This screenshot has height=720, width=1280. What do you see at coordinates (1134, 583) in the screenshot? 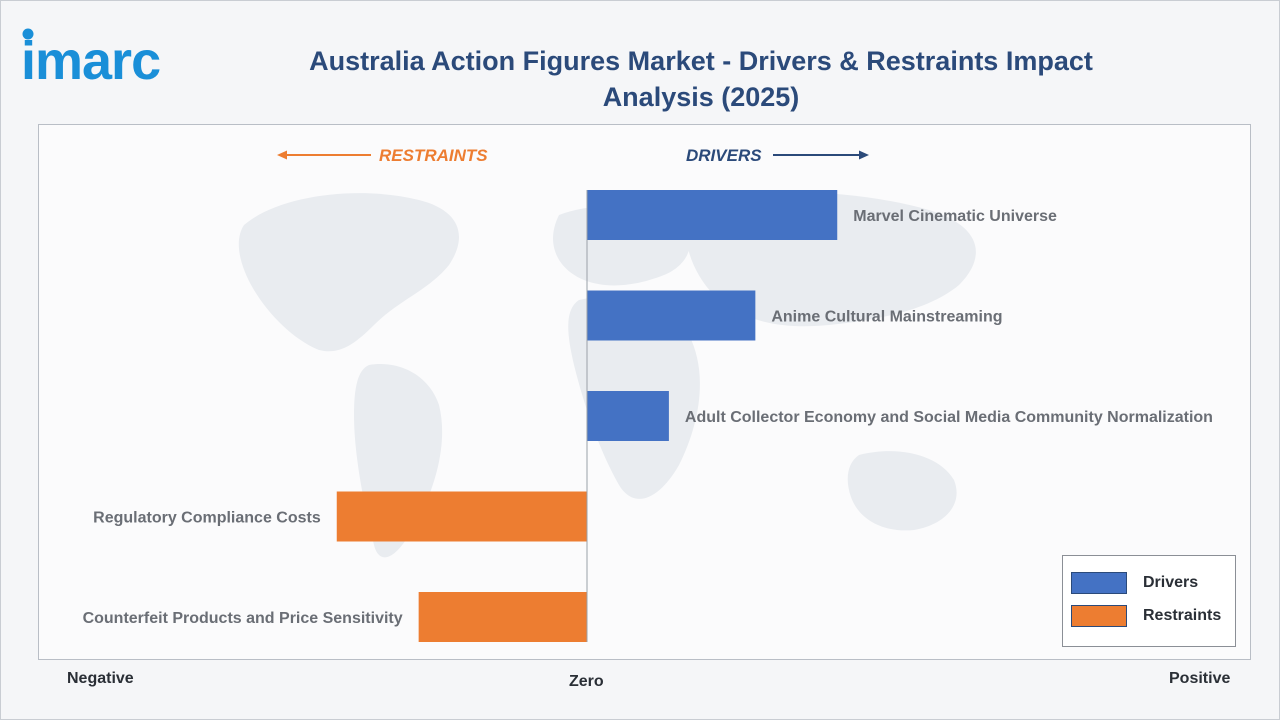
I see `legend-item-drivers: Drivers` at bounding box center [1134, 583].